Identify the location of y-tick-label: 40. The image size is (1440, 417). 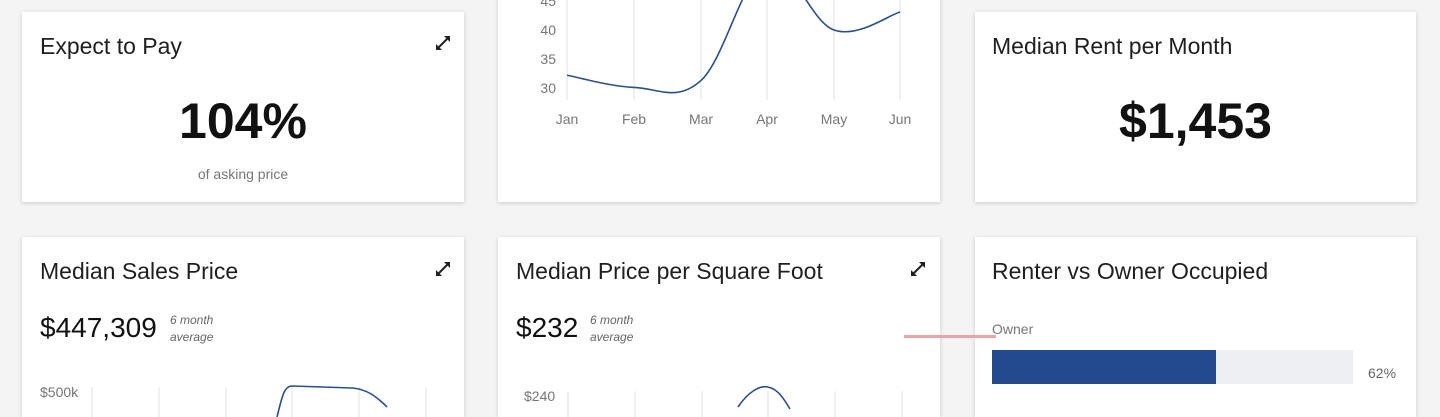
(548, 30).